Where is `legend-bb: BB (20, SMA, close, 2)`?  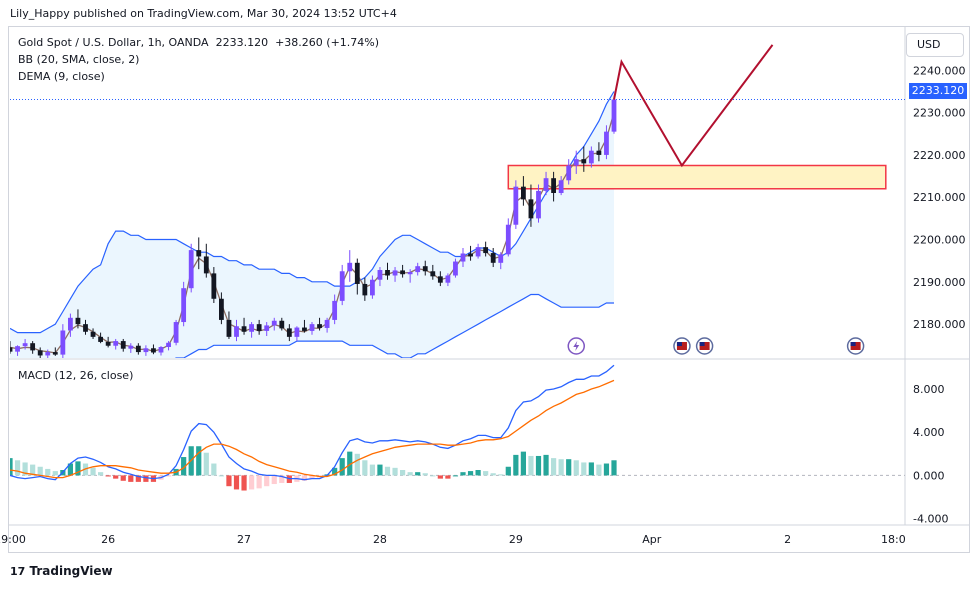 legend-bb: BB (20, SMA, close, 2) is located at coordinates (79, 59).